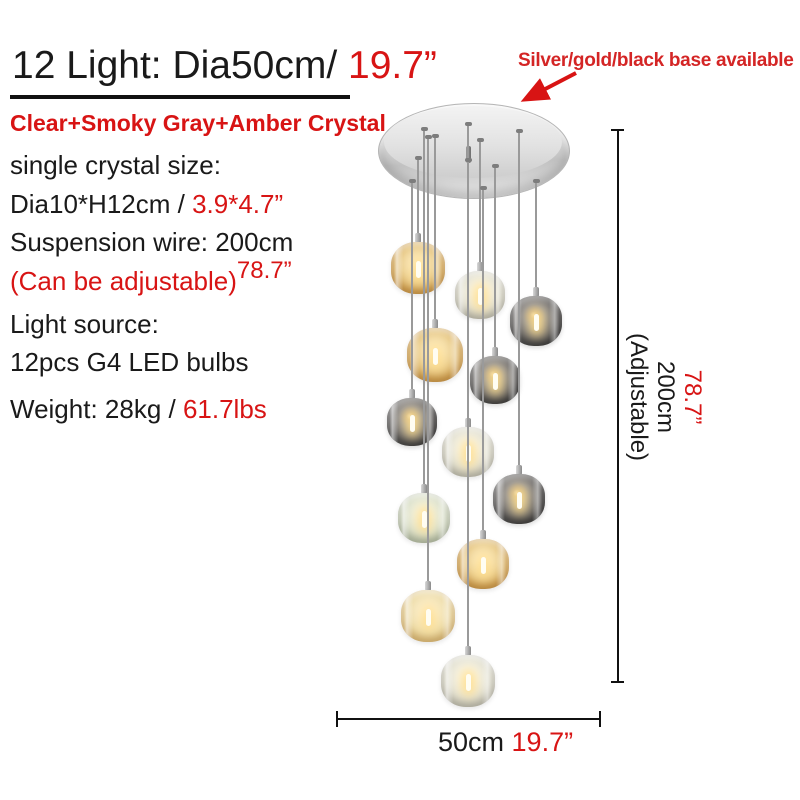 The image size is (800, 800). Describe the element at coordinates (198, 123) in the screenshot. I see `subtitle-crystal-colors: Clear+Smoky Gray+Amber Crystal` at that location.